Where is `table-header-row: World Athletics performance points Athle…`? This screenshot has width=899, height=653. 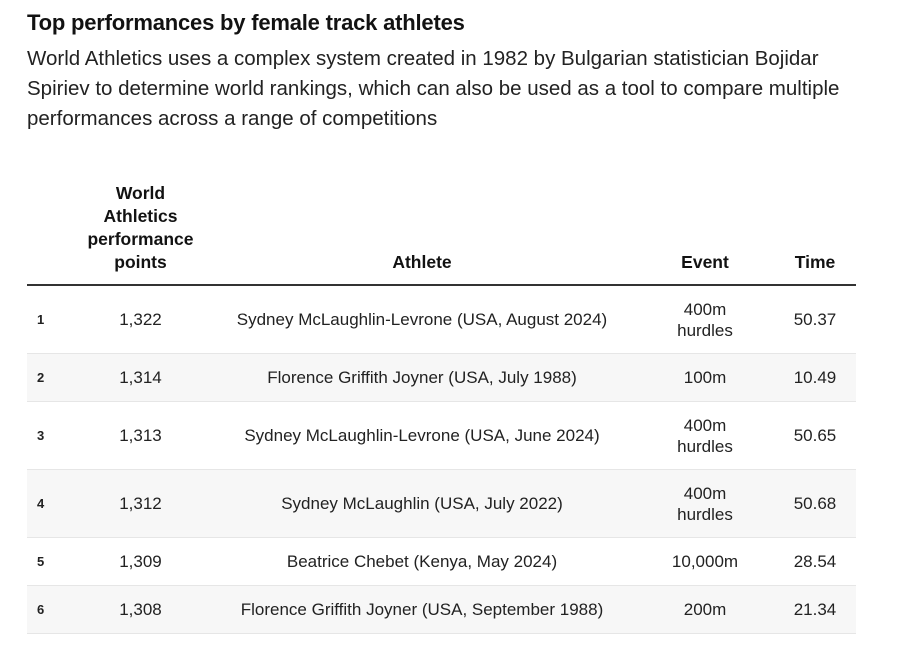
table-header-row: World Athletics performance points Athle… is located at coordinates (441, 234).